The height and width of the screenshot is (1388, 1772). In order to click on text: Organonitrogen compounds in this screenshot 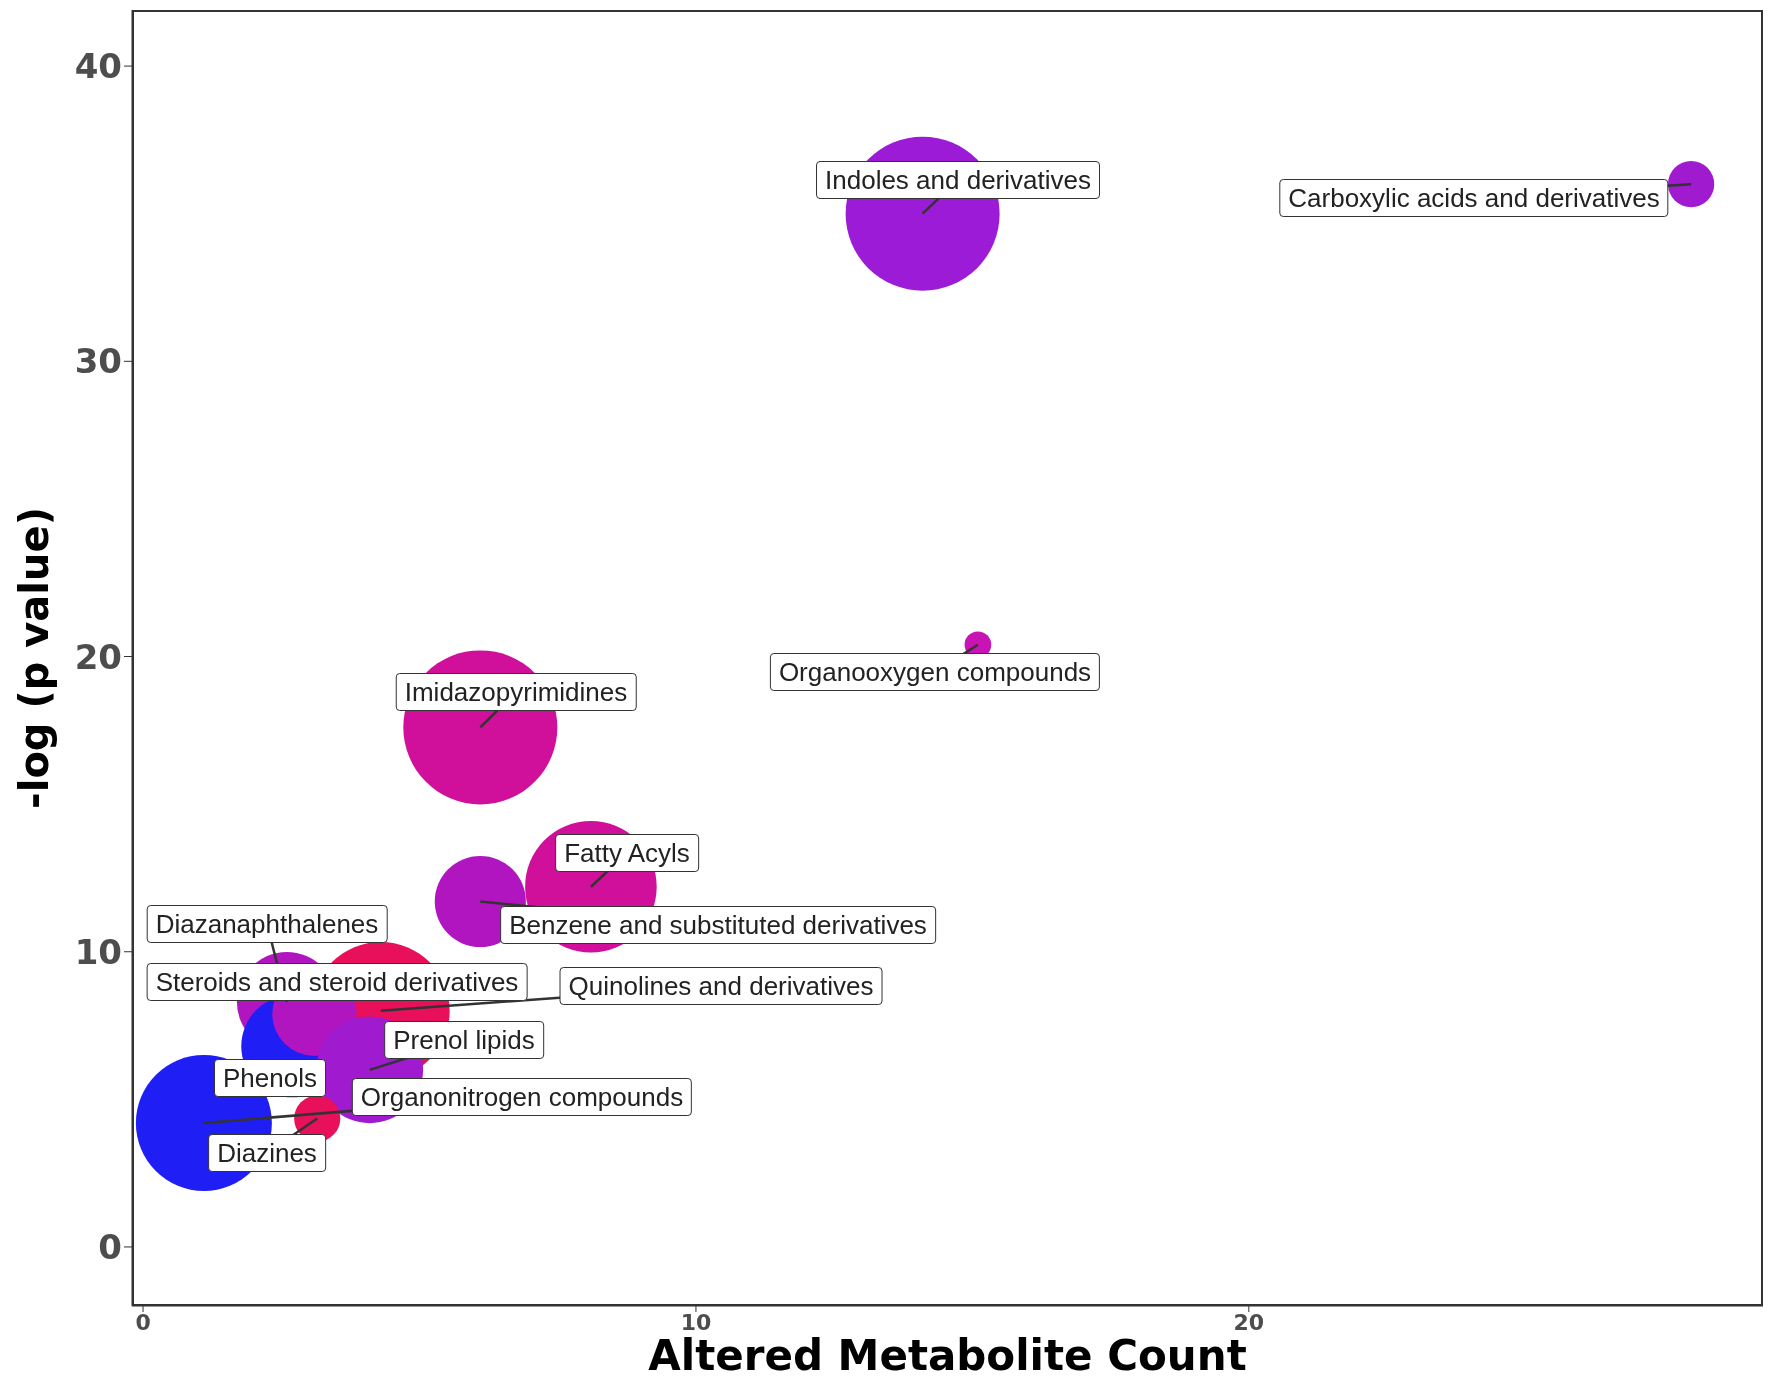, I will do `click(522, 1097)`.